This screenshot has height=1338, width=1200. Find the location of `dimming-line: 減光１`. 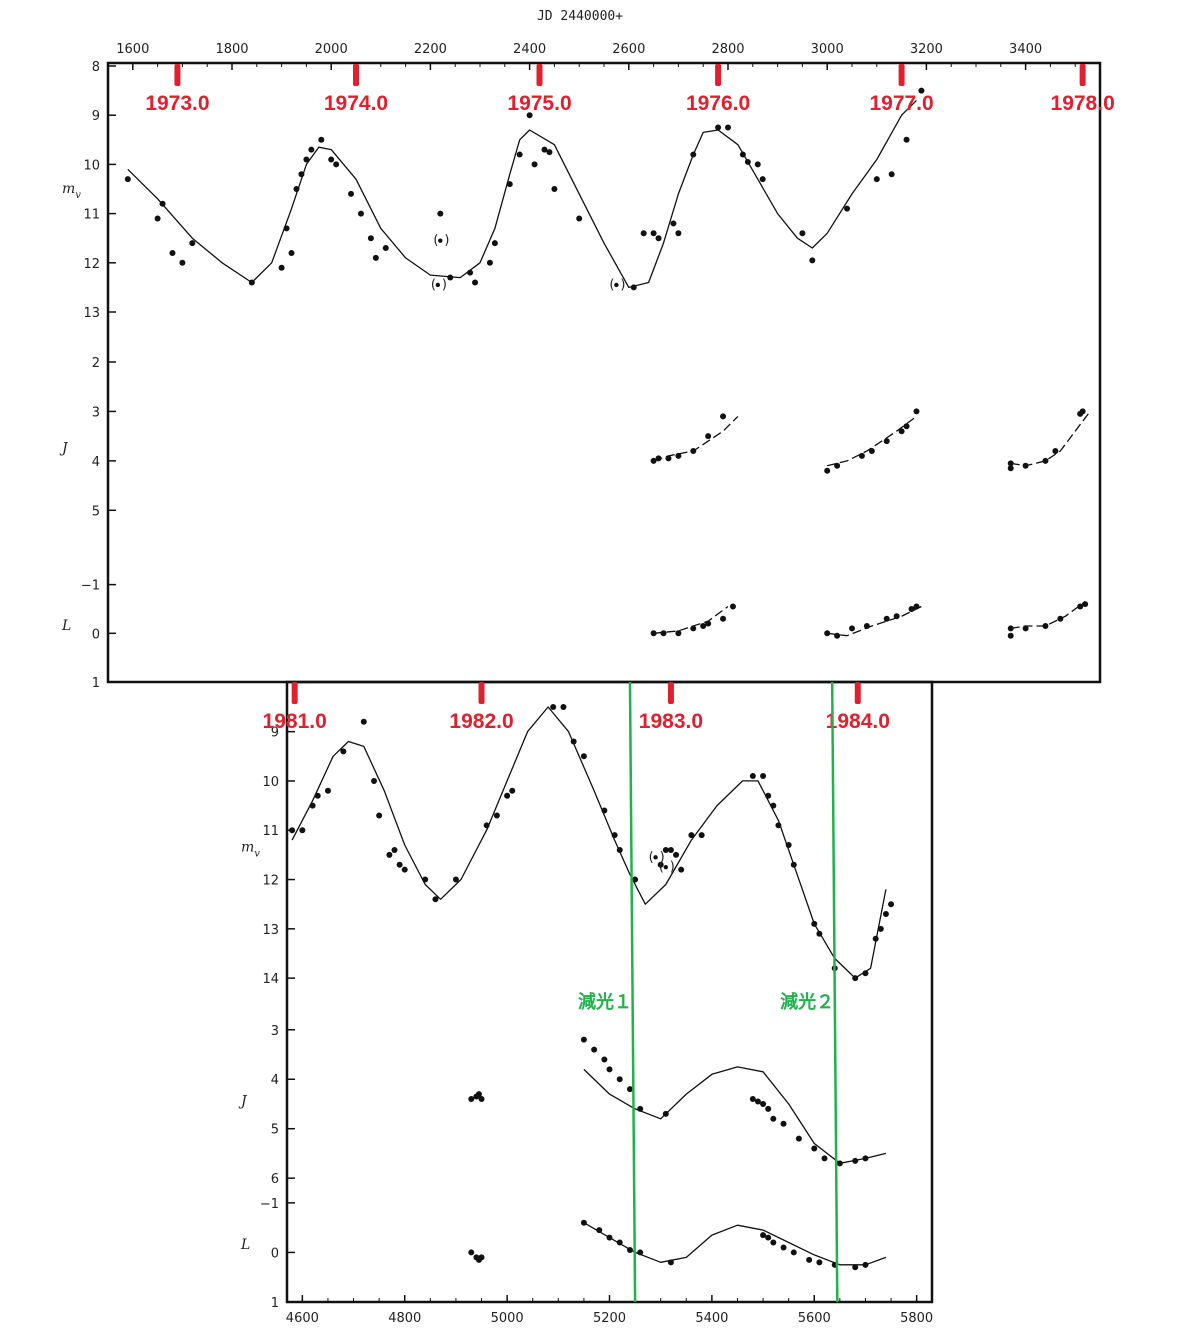

dimming-line: 減光１ is located at coordinates (607, 992).